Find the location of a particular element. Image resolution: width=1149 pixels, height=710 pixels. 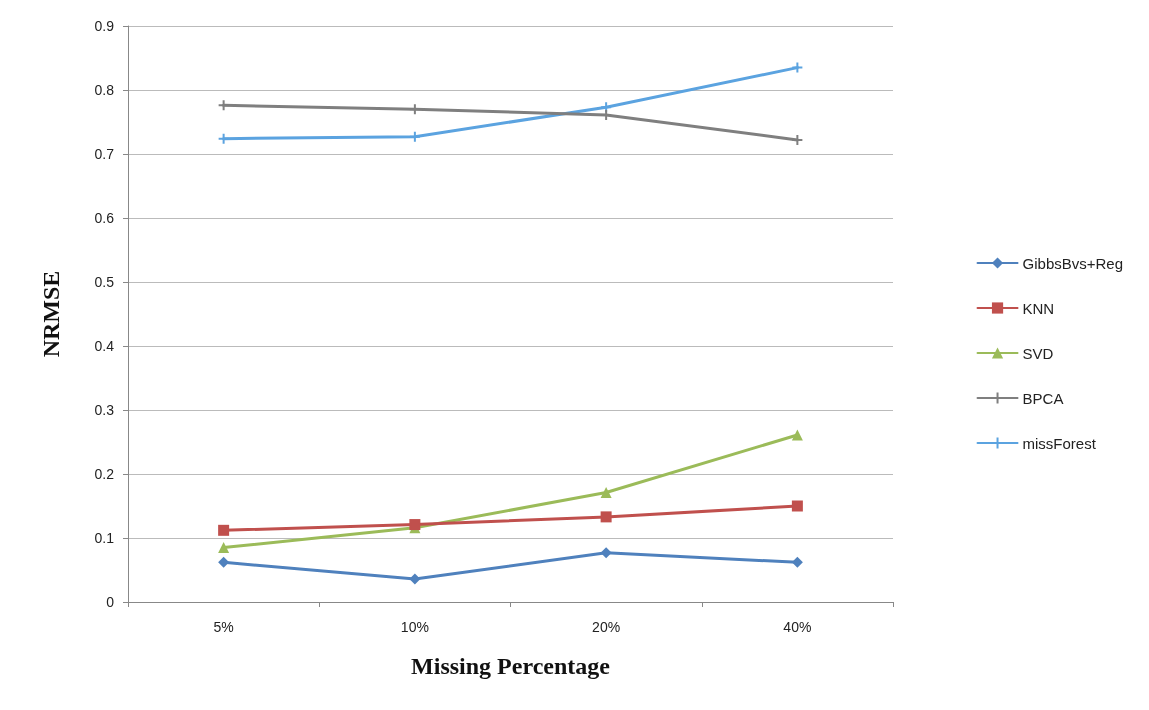

y-tick-label: 0.5 is located at coordinates (104, 282).